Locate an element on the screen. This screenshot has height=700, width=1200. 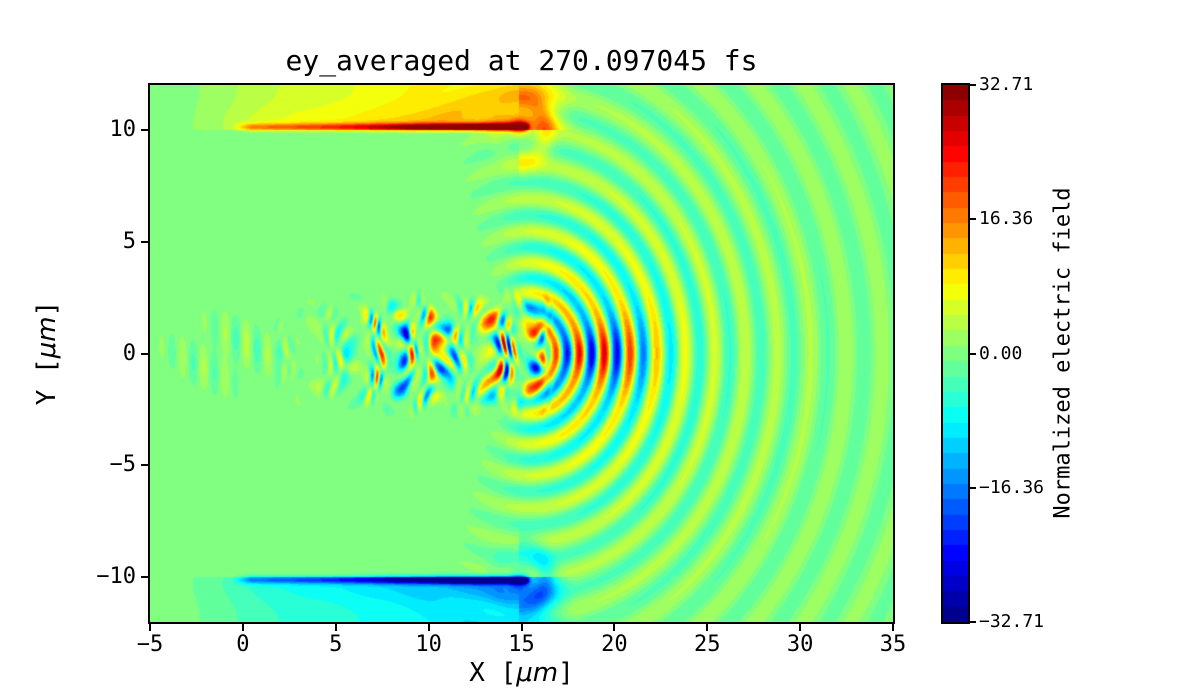
x-tick-label: 35 is located at coordinates (893, 644).